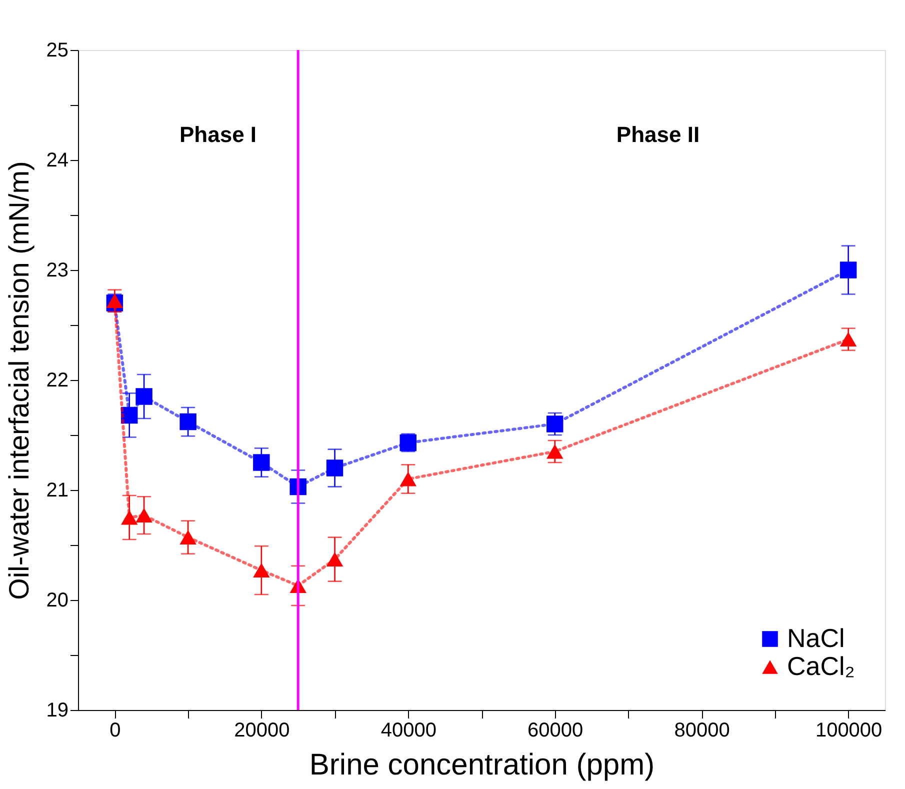 This screenshot has width=905, height=789. I want to click on x-tick-label: 60000, so click(556, 731).